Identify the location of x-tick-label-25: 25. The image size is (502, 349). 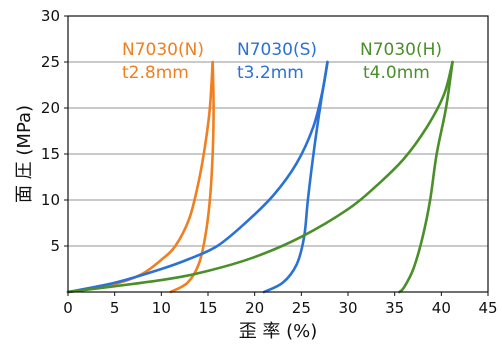
(301, 308).